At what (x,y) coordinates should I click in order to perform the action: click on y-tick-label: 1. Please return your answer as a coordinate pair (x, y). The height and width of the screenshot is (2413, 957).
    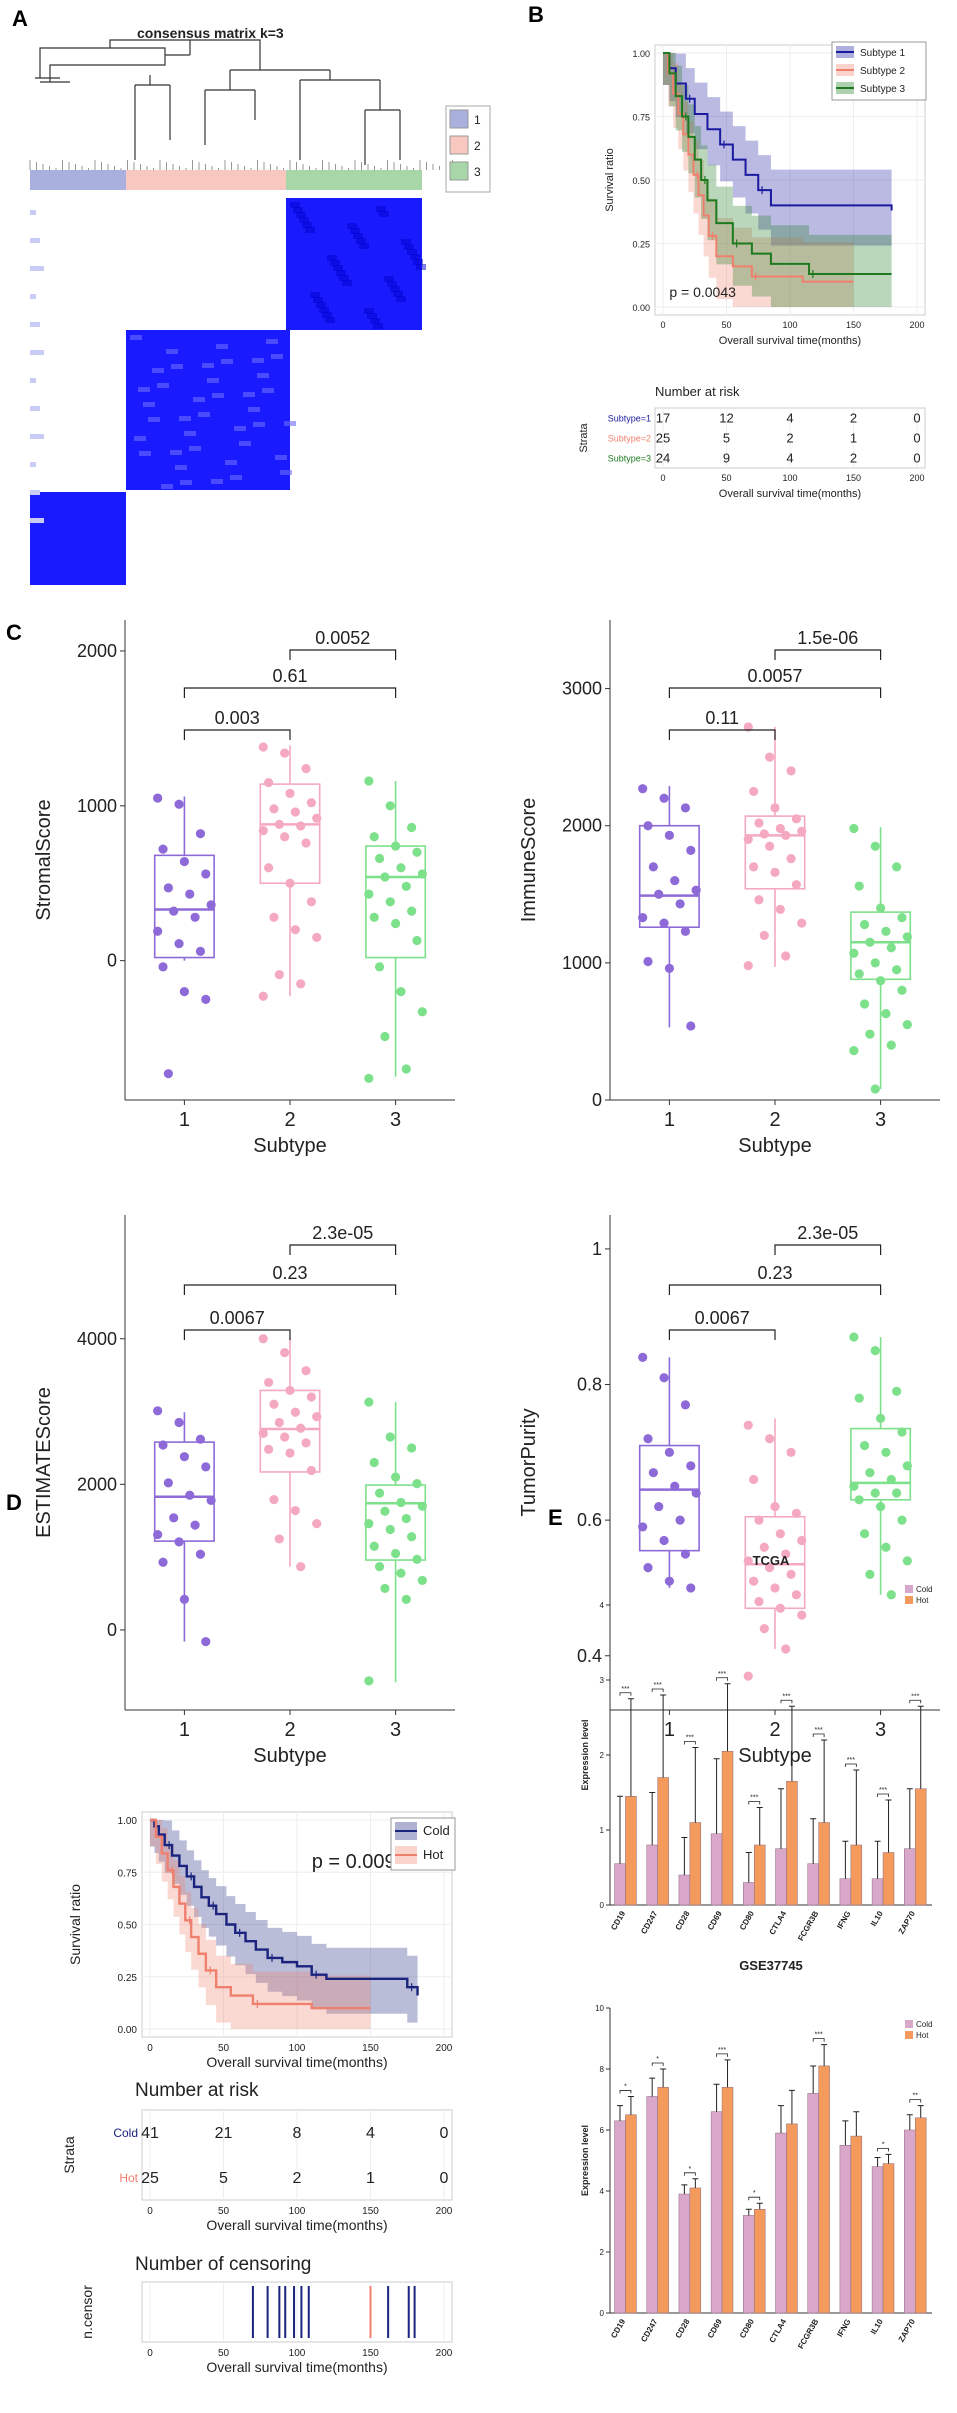
    Looking at the image, I should click on (602, 1830).